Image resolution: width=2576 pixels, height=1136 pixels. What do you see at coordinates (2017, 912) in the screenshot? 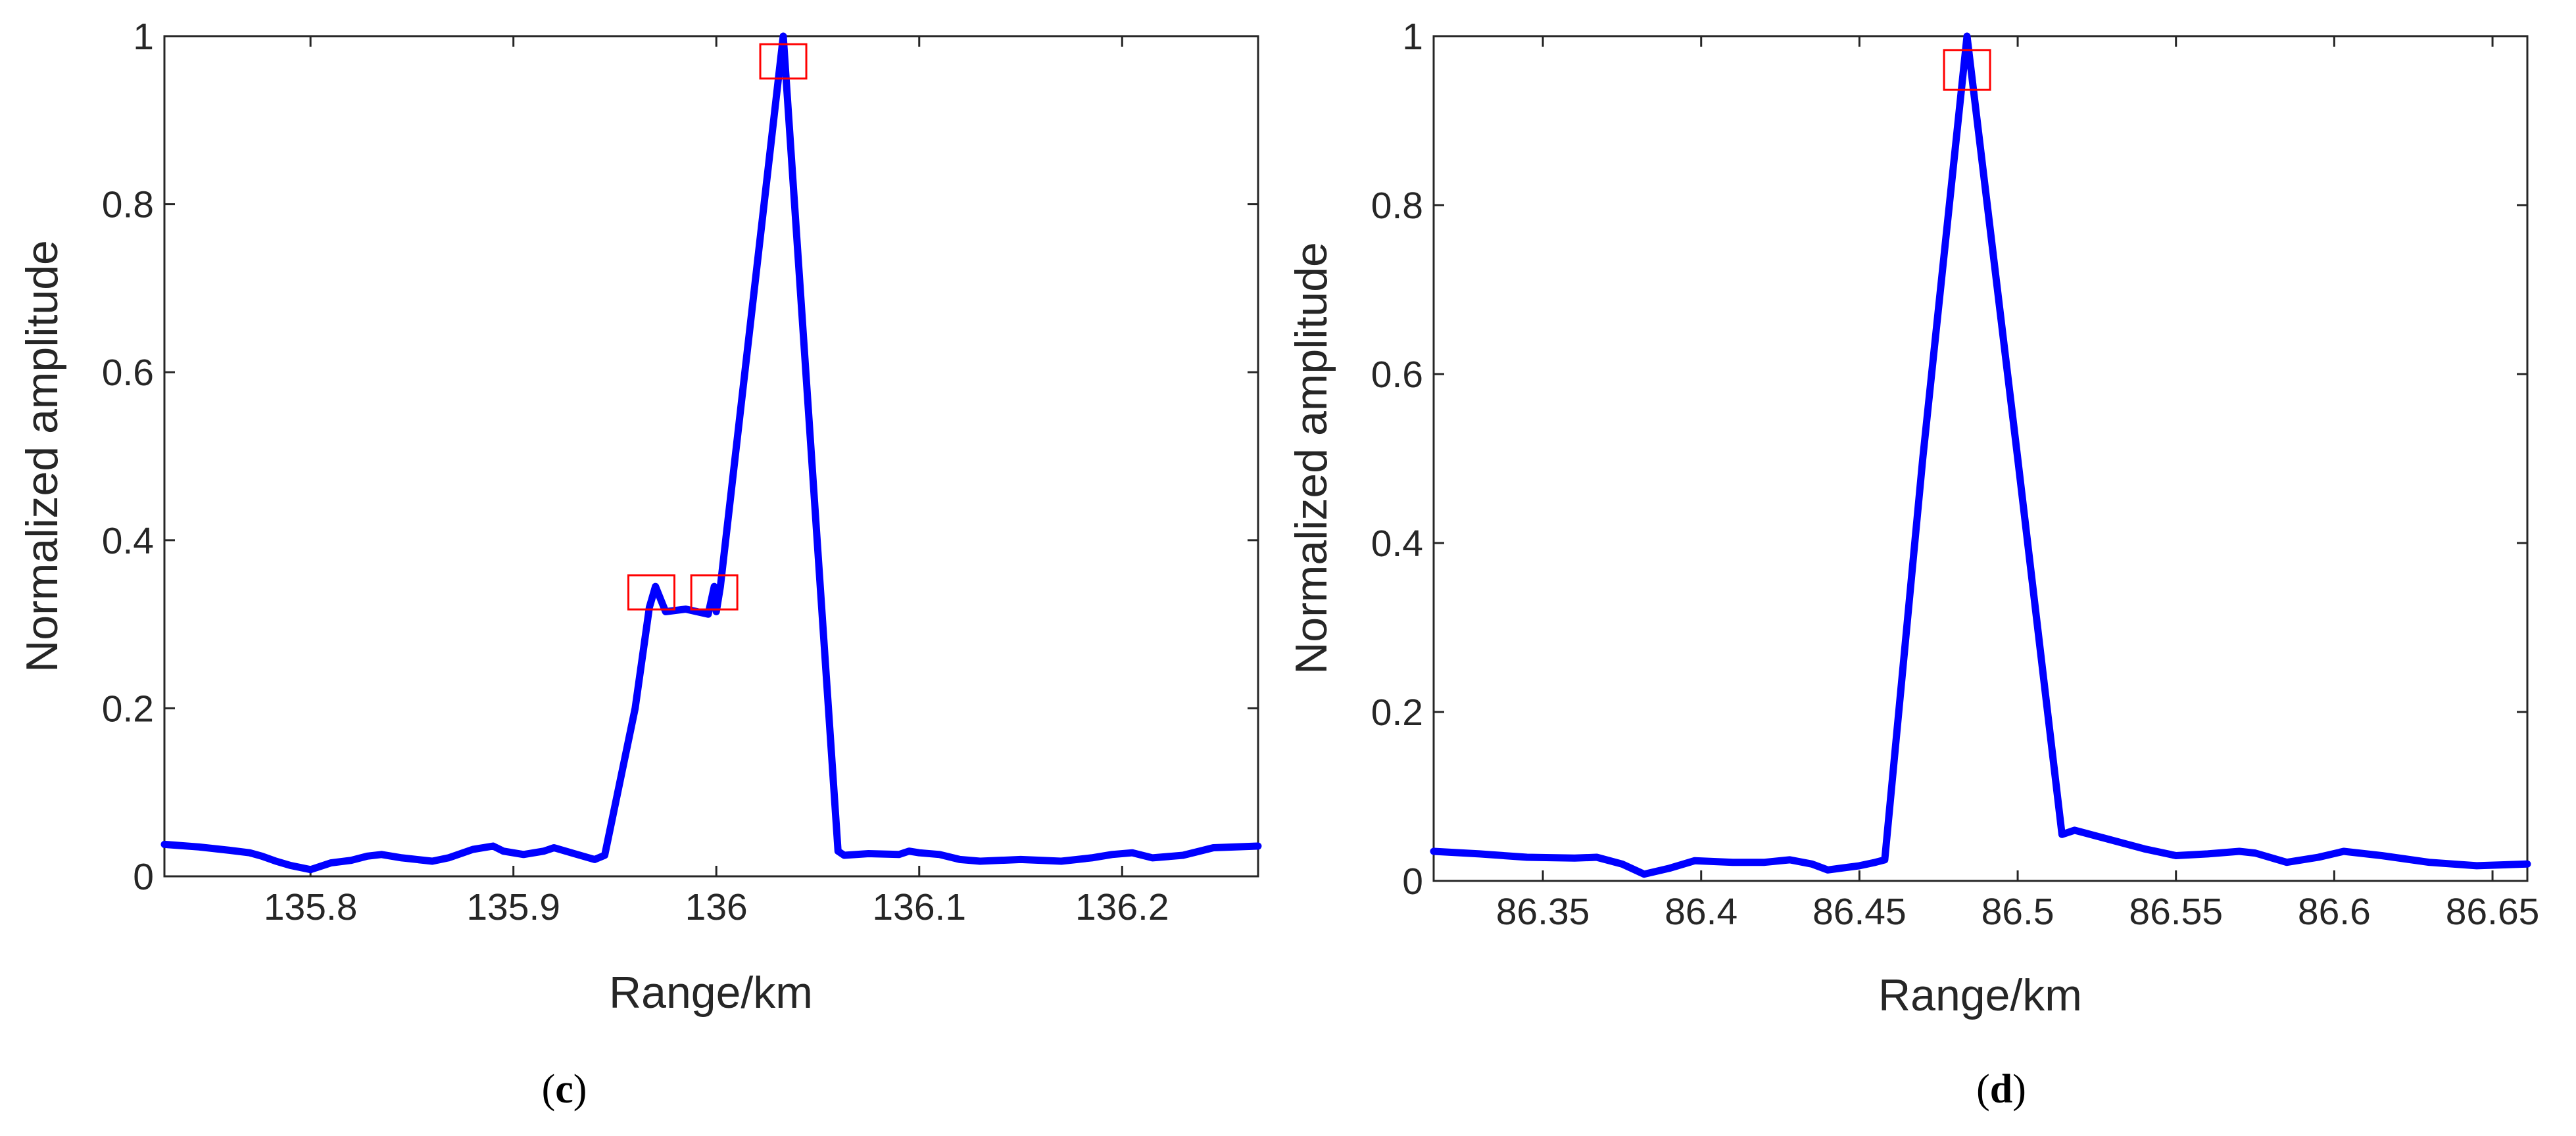
I see `x-tick-label-d: 86.5` at bounding box center [2017, 912].